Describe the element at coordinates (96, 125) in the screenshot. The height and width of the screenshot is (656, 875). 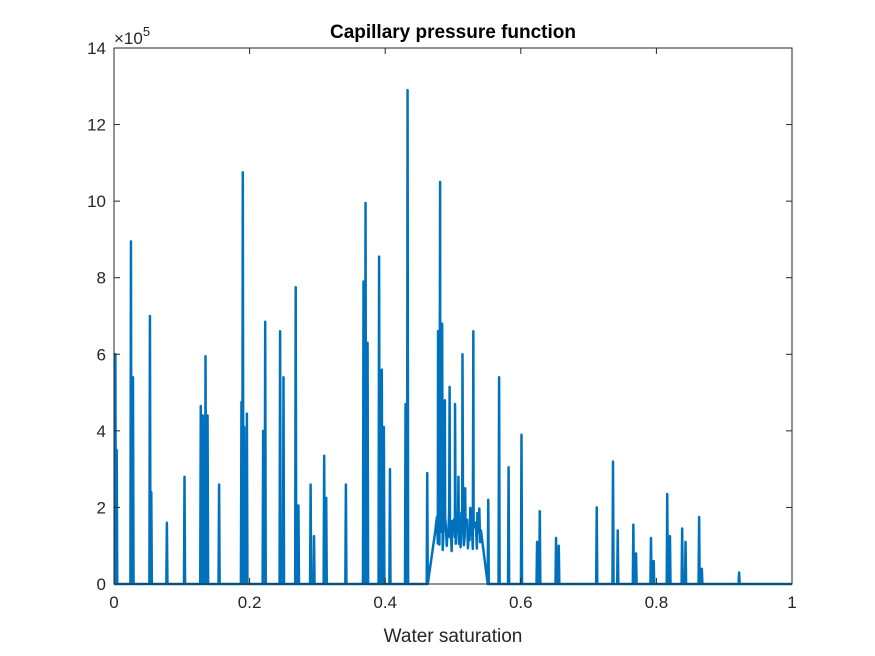
I see `y-tick-label: 12` at that location.